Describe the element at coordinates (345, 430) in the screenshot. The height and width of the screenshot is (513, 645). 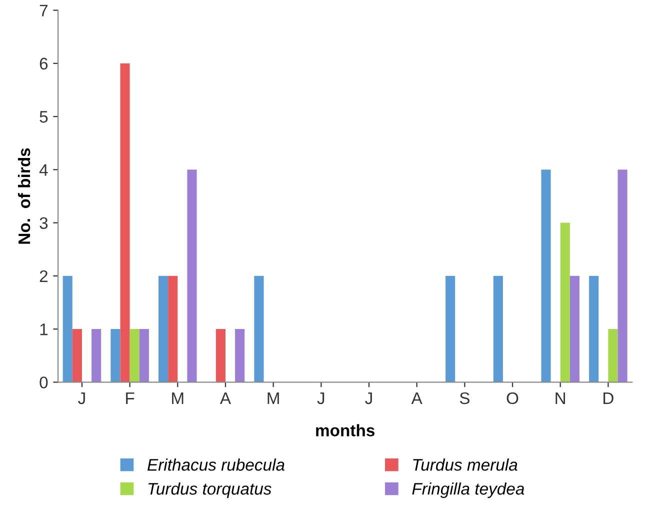
I see `x-axis-title: months` at that location.